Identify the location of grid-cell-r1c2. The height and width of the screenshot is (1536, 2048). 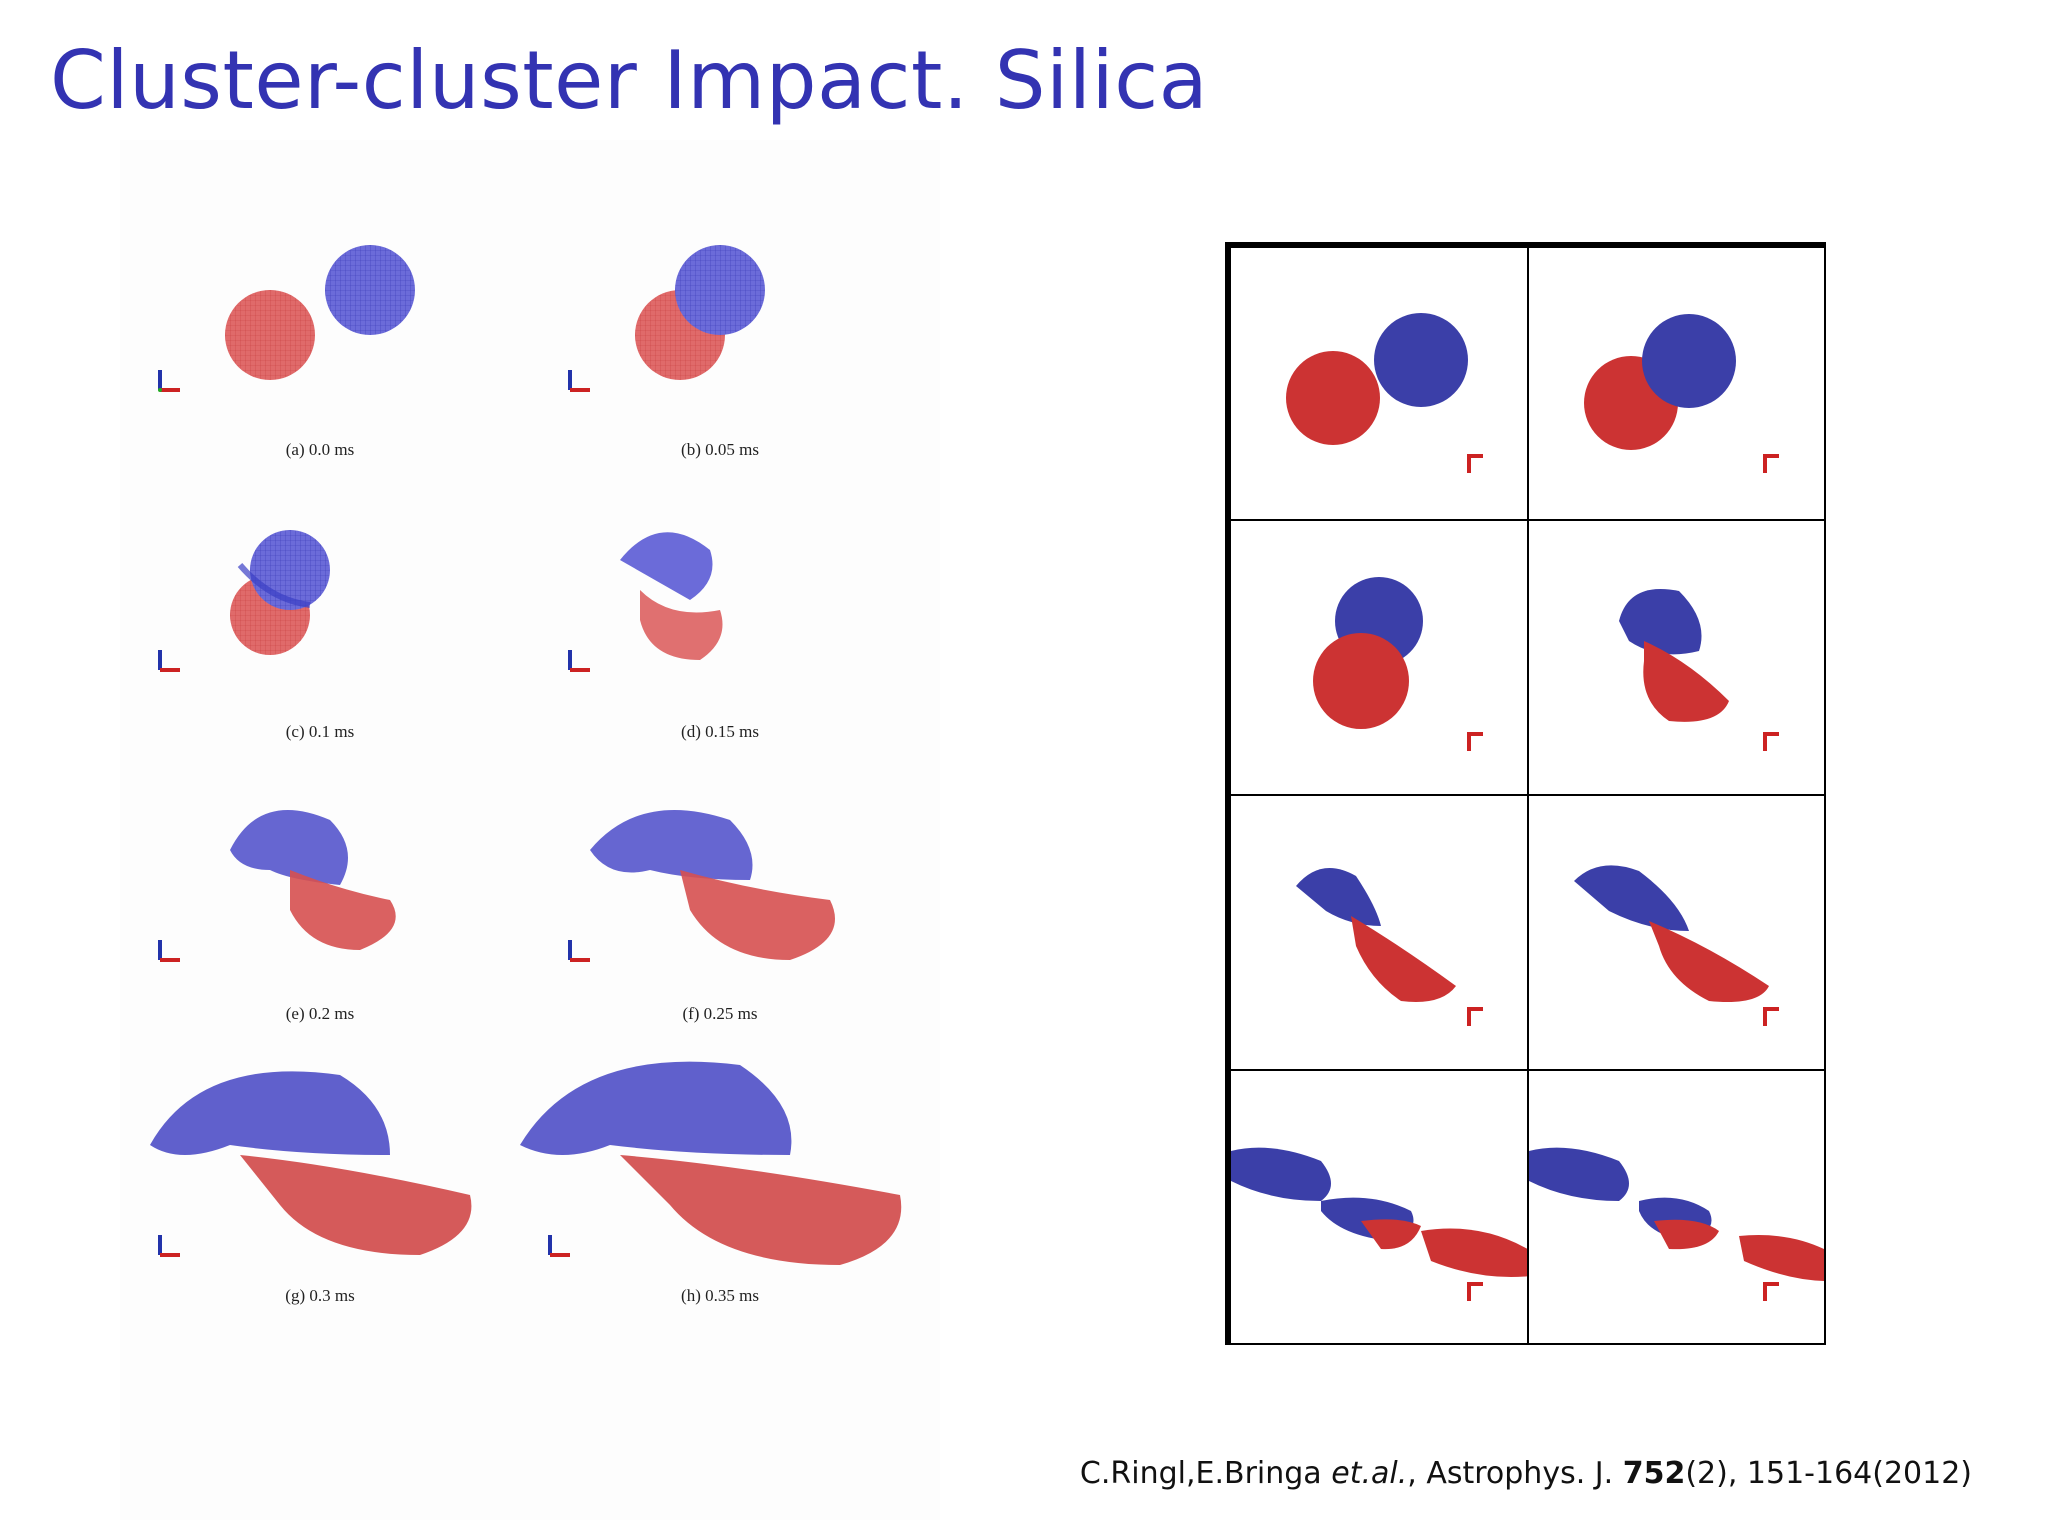
(1676, 383).